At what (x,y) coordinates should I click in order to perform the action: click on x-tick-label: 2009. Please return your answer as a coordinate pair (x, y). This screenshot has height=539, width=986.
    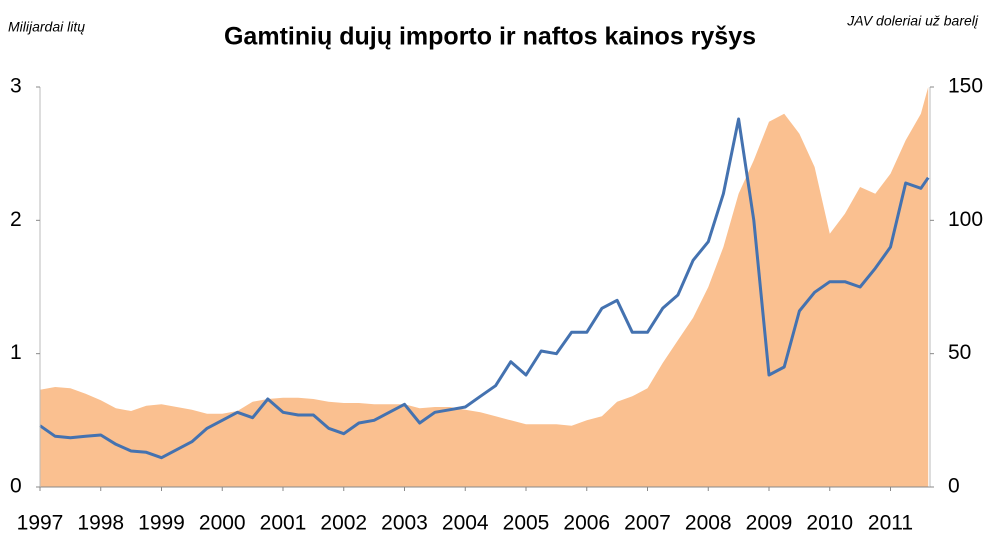
    Looking at the image, I should click on (769, 523).